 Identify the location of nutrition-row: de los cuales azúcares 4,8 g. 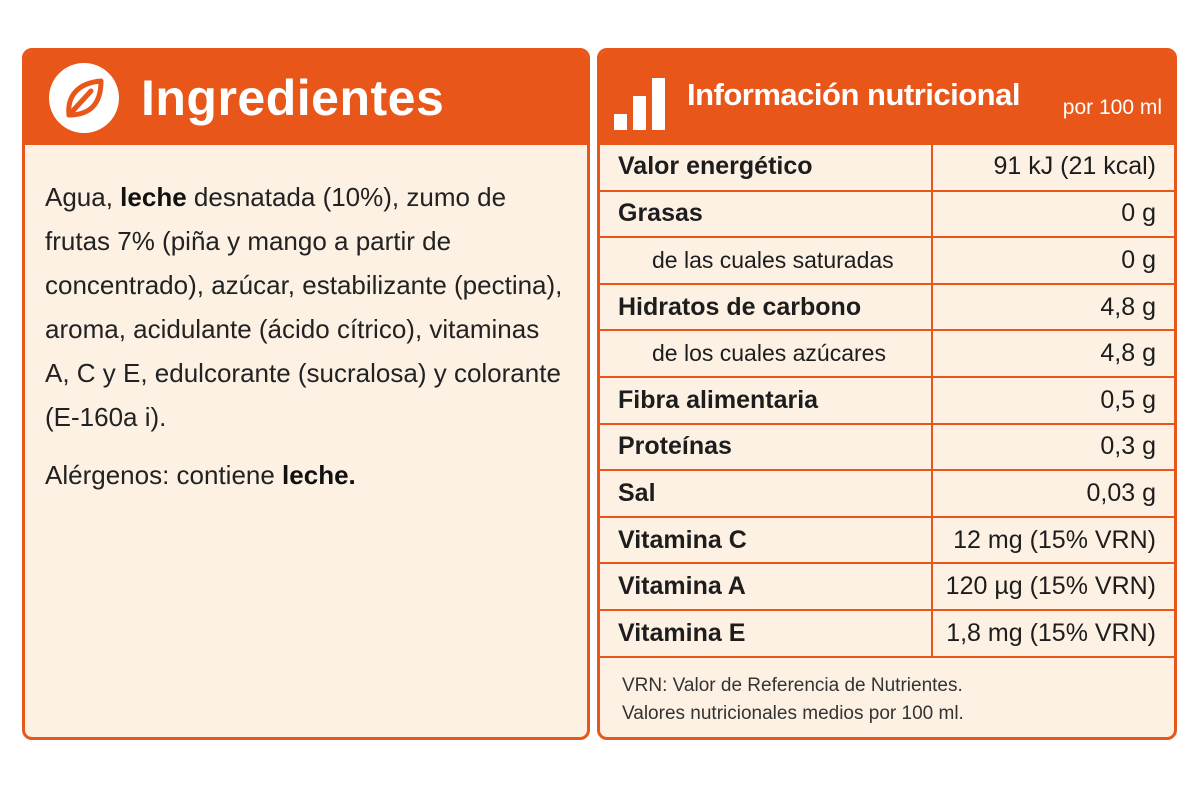
(887, 353).